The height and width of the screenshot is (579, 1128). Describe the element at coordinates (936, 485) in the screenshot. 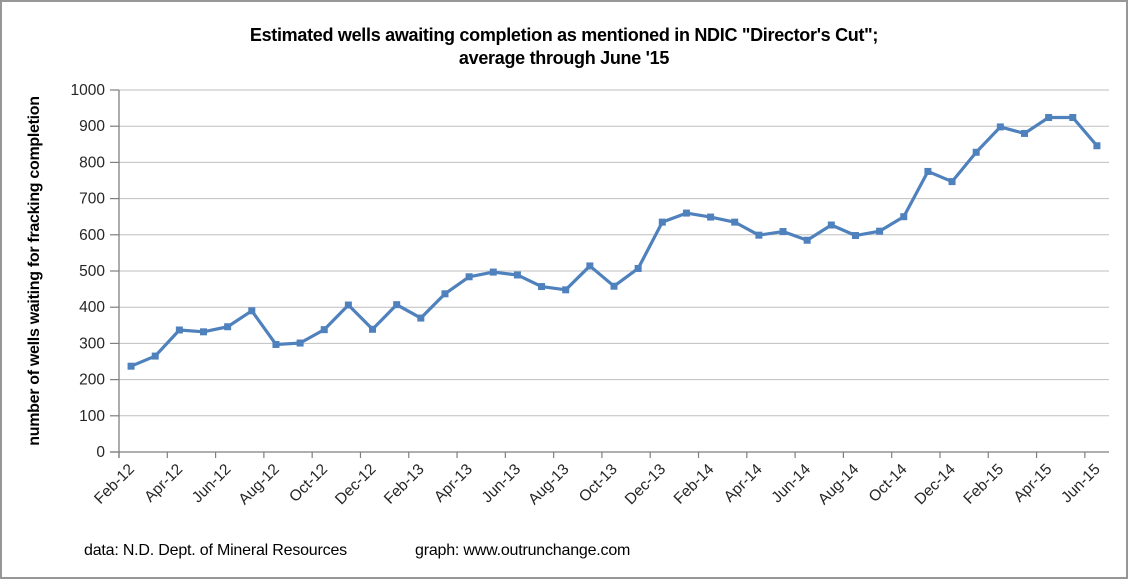

I see `x-tick-label: Dec-14` at that location.